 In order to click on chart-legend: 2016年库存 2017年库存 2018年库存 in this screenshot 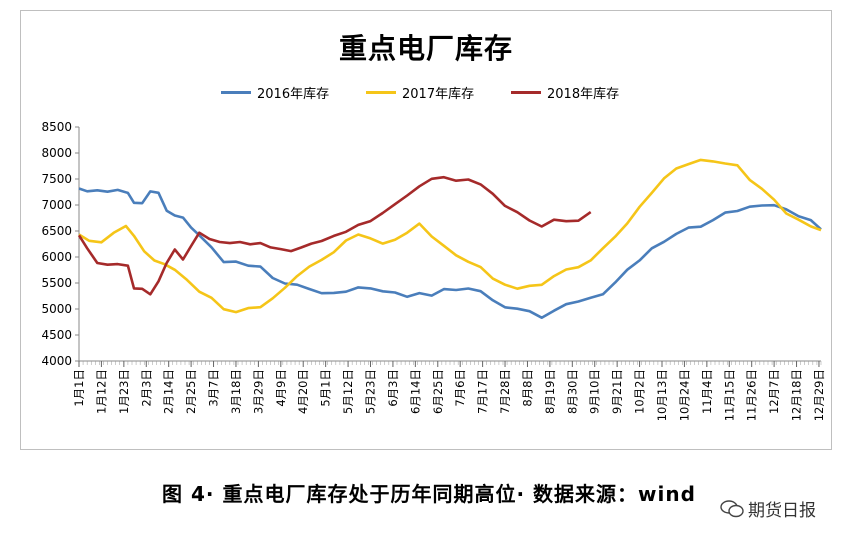, I will do `click(426, 94)`.